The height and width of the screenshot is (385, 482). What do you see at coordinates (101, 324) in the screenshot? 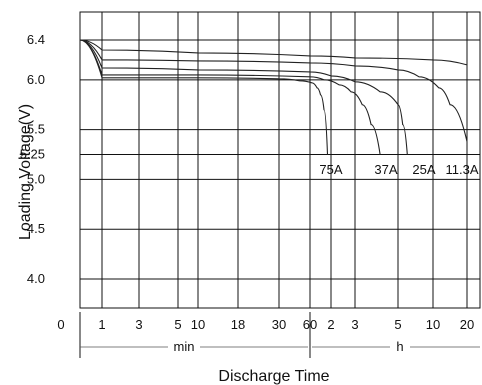
I see `x-tick-label: 1` at bounding box center [101, 324].